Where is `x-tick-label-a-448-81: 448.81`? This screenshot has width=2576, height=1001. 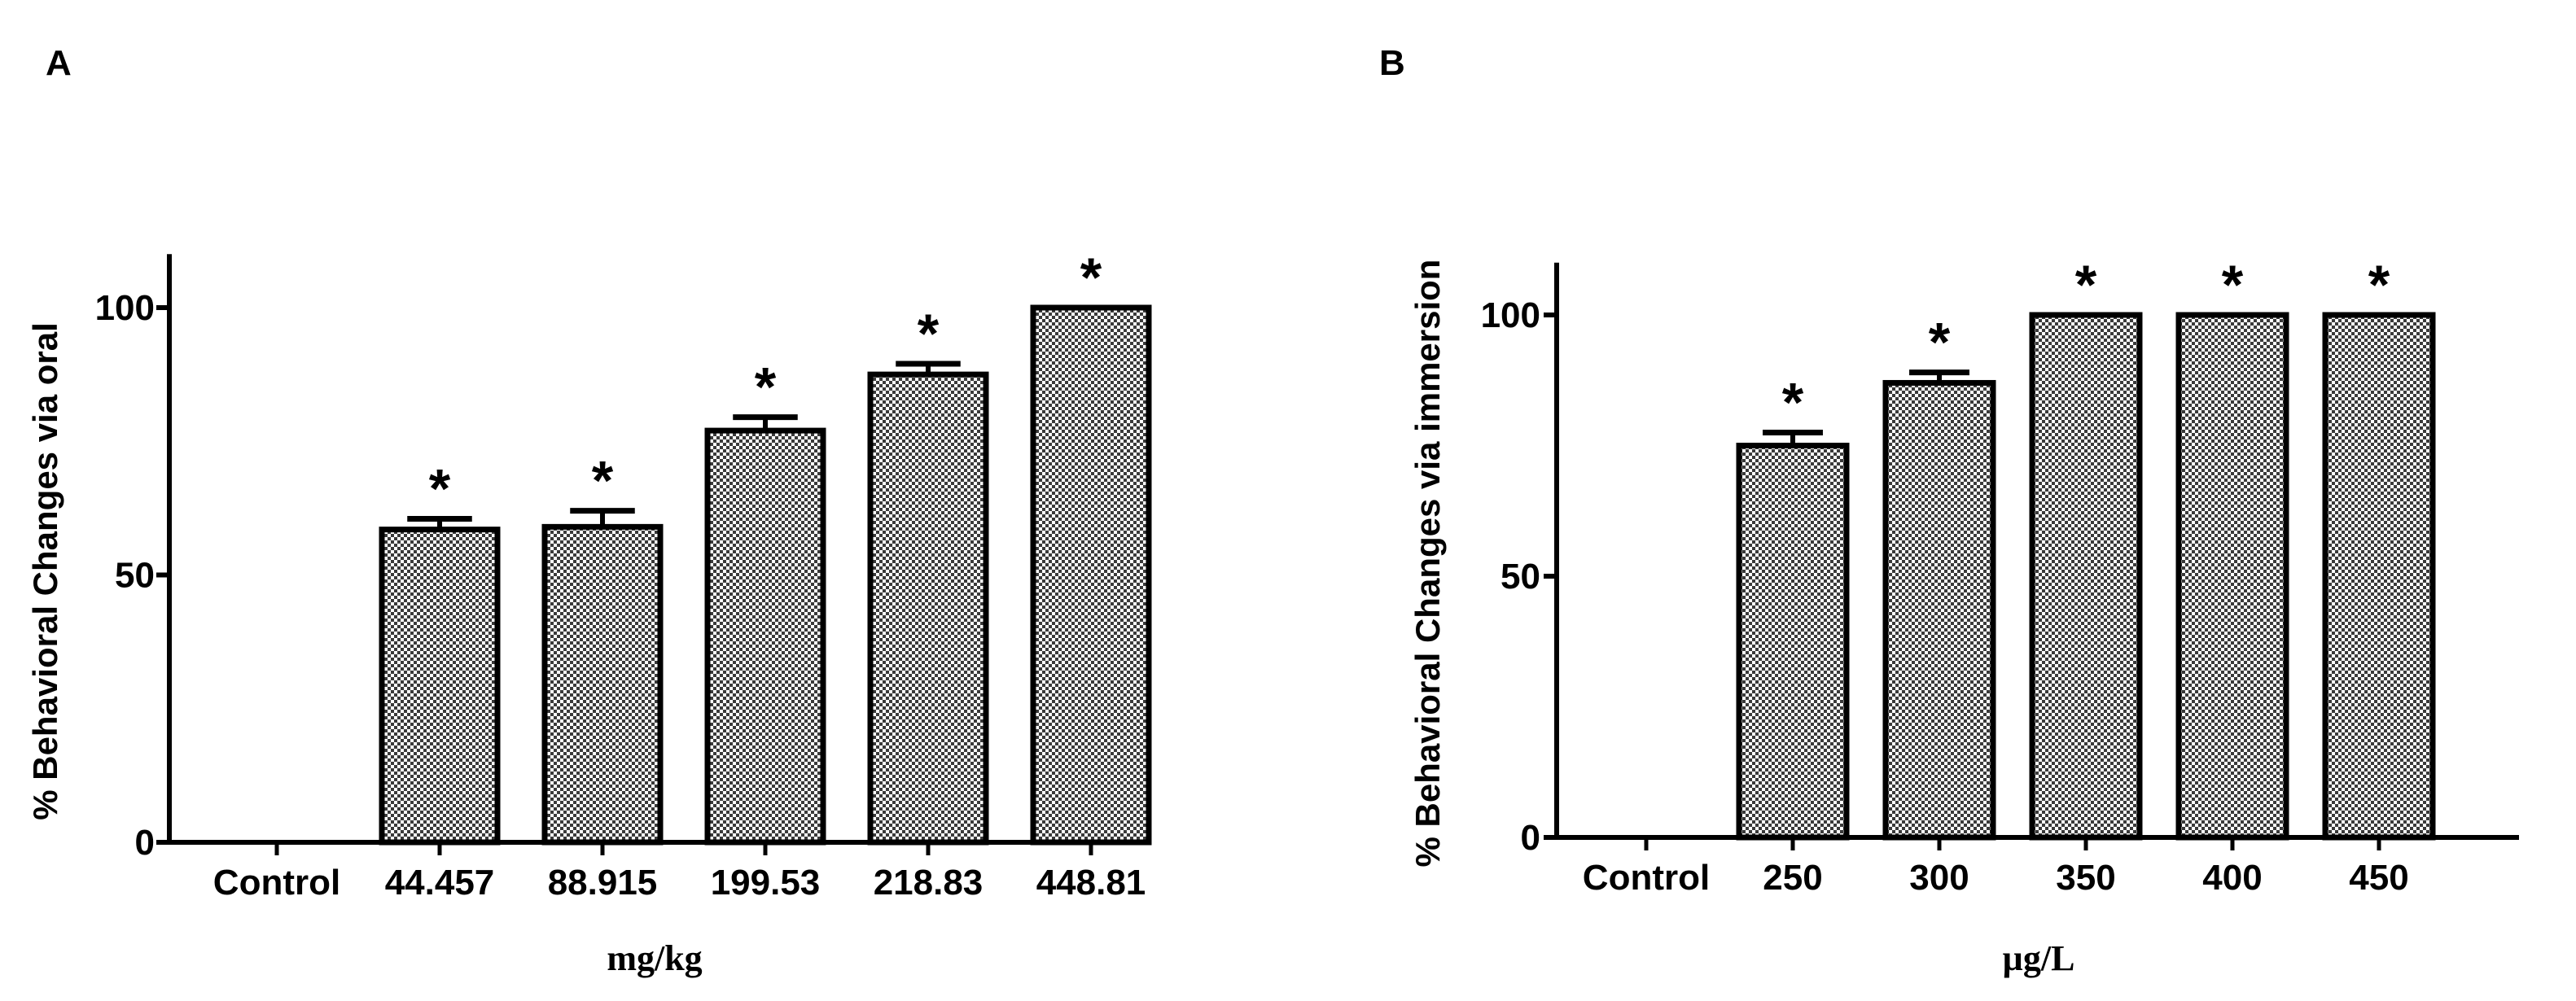 x-tick-label-a-448-81: 448.81 is located at coordinates (1091, 883).